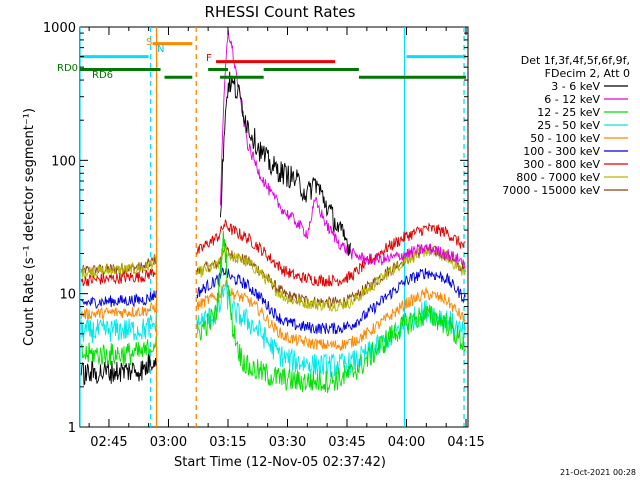  Describe the element at coordinates (465, 442) in the screenshot. I see `x-tick-label: 04:15` at that location.